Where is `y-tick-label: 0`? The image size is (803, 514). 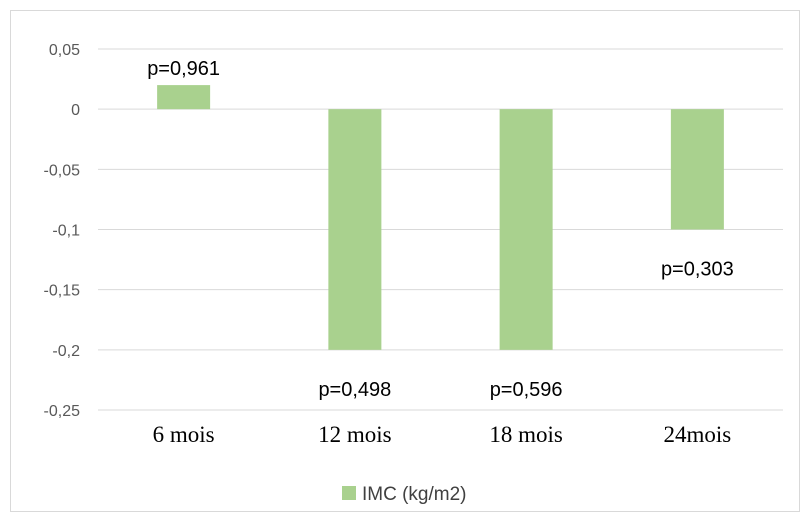
y-tick-label: 0 is located at coordinates (75, 110).